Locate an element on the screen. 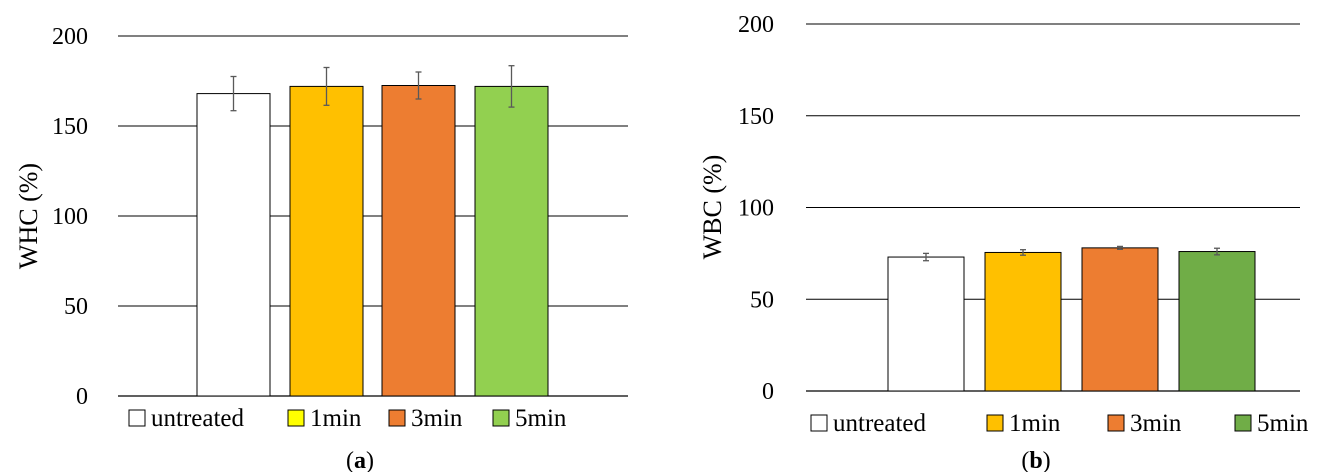 The image size is (1328, 472). y-tick-label-a-0: 0 is located at coordinates (82, 397).